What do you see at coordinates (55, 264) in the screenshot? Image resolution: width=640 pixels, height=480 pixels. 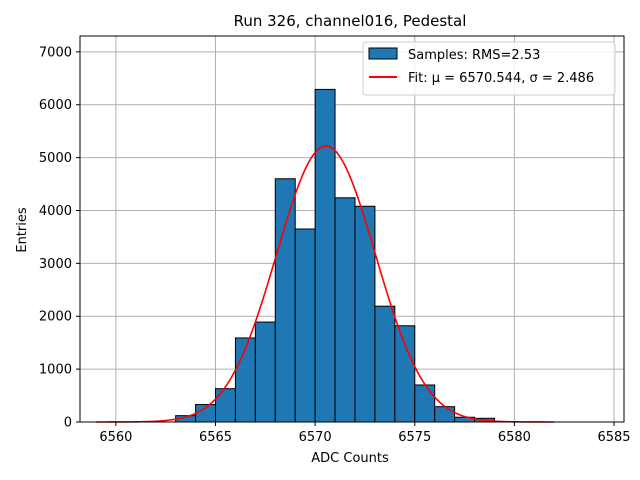 I see `y-tick-label: 3000` at bounding box center [55, 264].